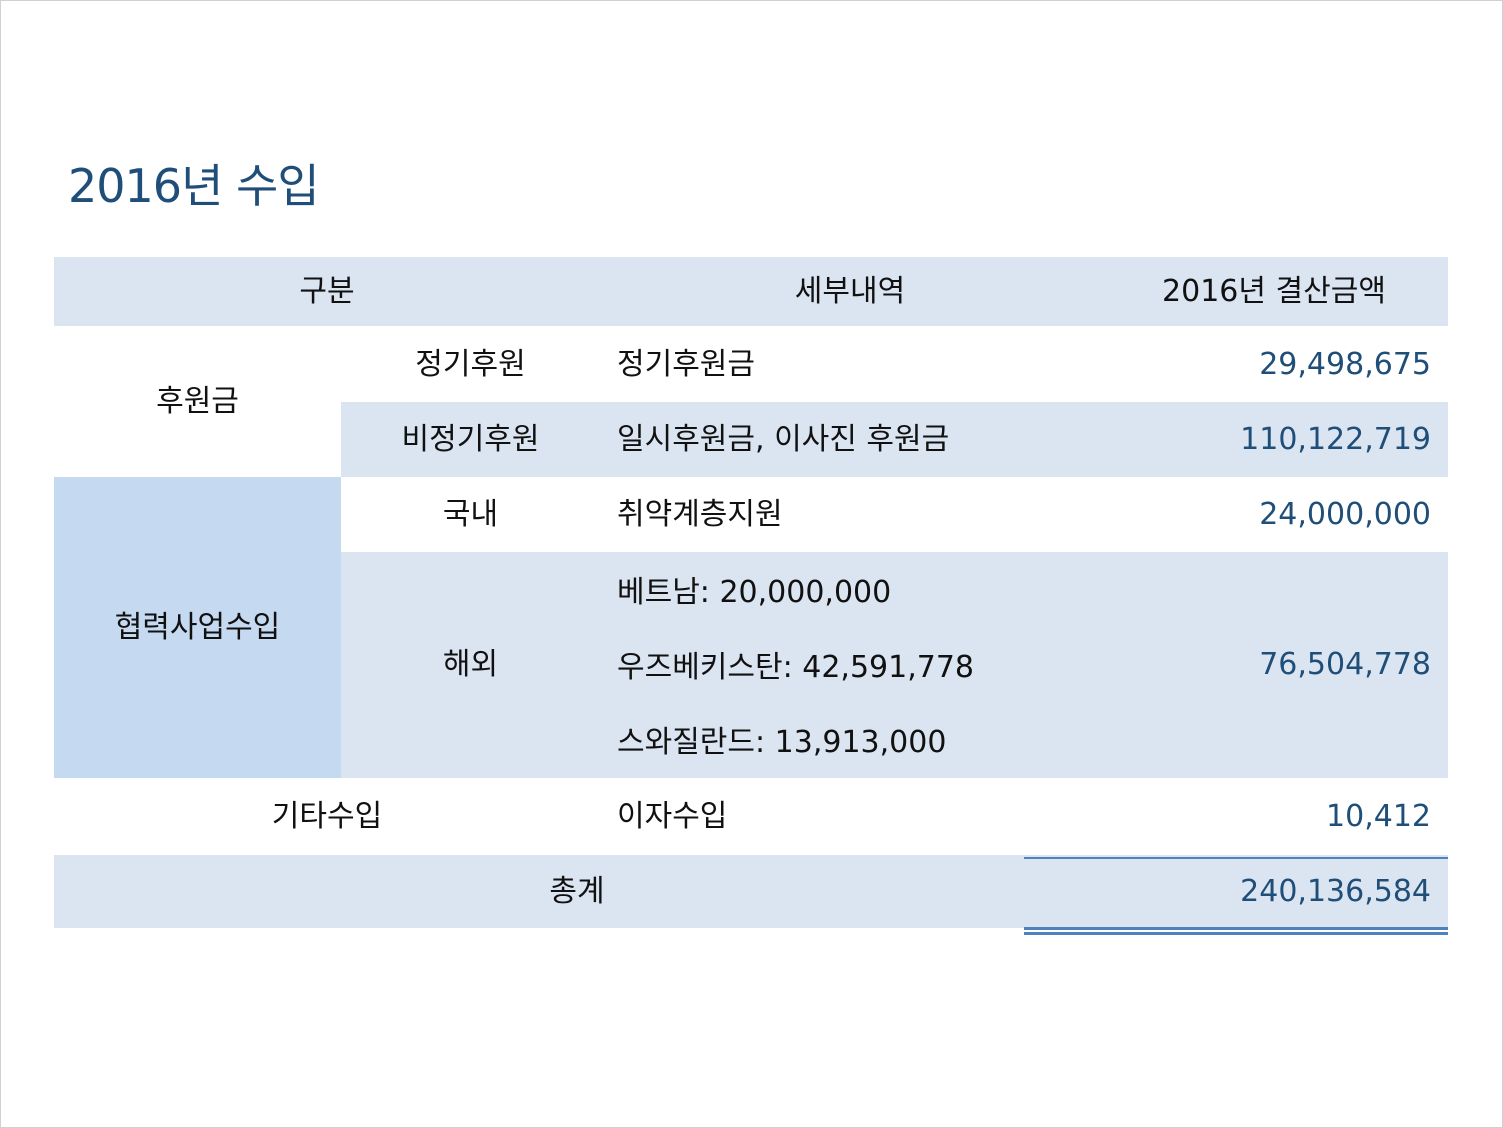 The image size is (1503, 1128). Describe the element at coordinates (672, 816) in the screenshot. I see `detail-other: 이자수입` at that location.